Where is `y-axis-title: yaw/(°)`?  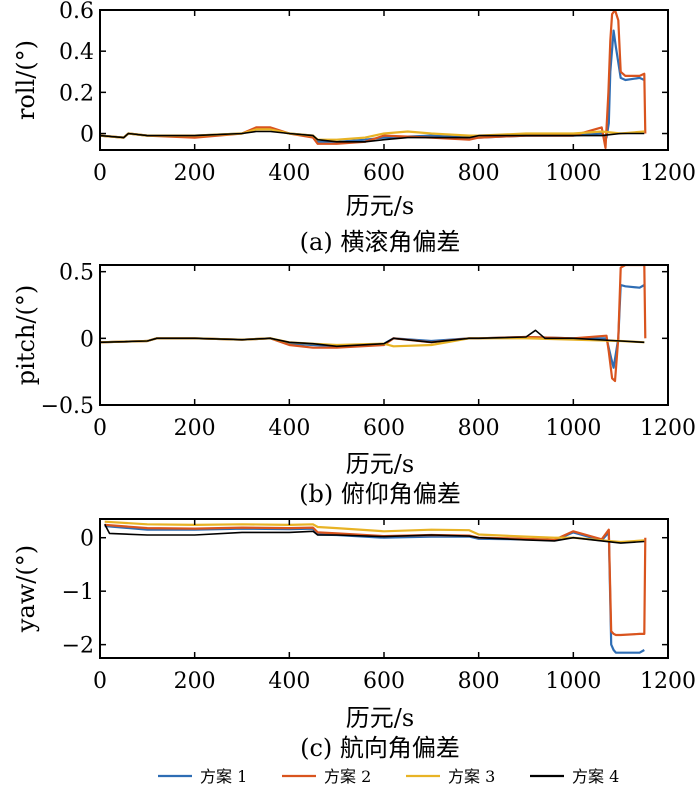
y-axis-title: yaw/(°) is located at coordinates (26, 589).